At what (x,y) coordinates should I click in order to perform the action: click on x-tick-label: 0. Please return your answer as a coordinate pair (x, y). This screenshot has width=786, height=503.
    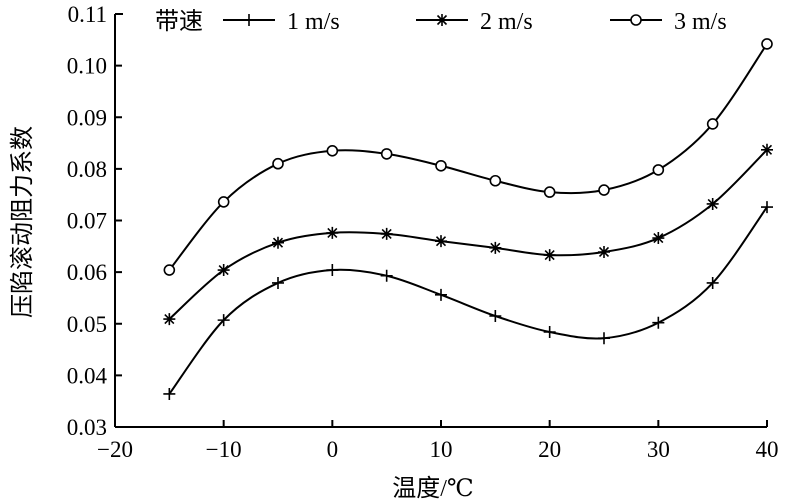
    Looking at the image, I should click on (333, 449).